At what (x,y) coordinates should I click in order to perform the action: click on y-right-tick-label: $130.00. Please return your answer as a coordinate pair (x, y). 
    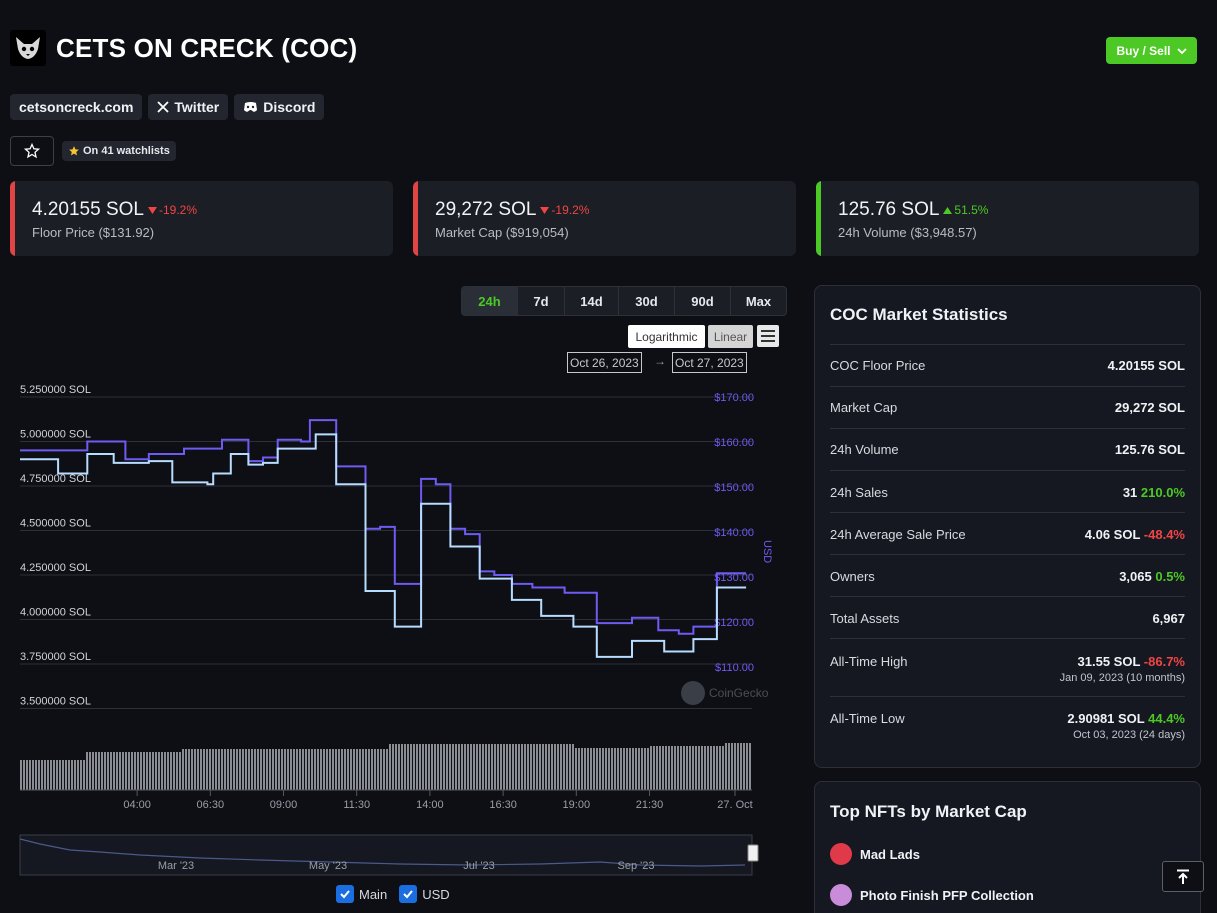
    Looking at the image, I should click on (734, 578).